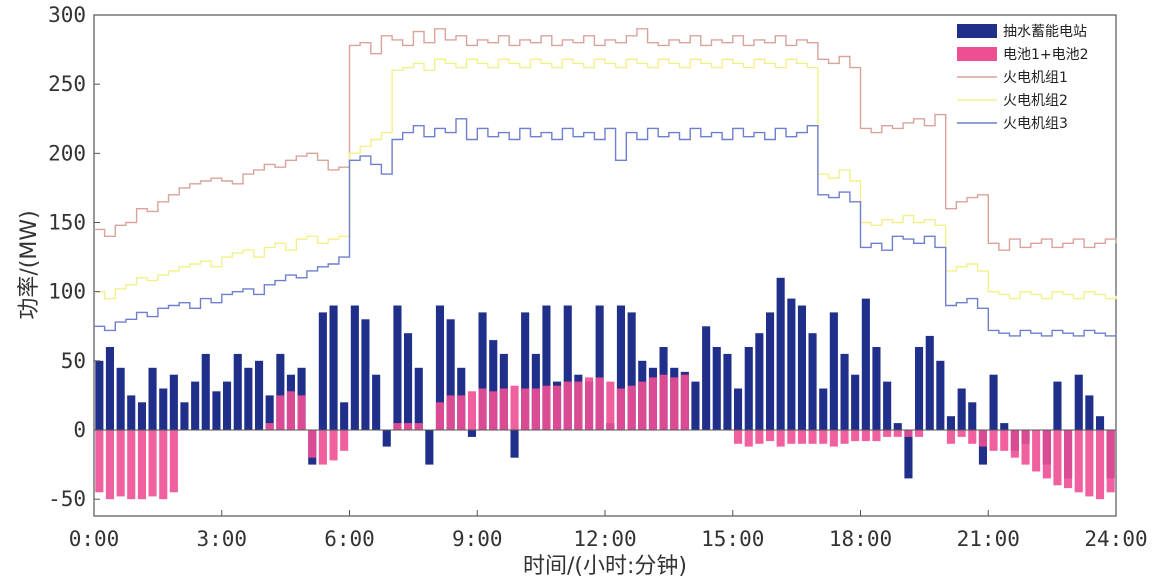 The height and width of the screenshot is (584, 1170). What do you see at coordinates (67, 84) in the screenshot?
I see `y-tick-label: 250` at bounding box center [67, 84].